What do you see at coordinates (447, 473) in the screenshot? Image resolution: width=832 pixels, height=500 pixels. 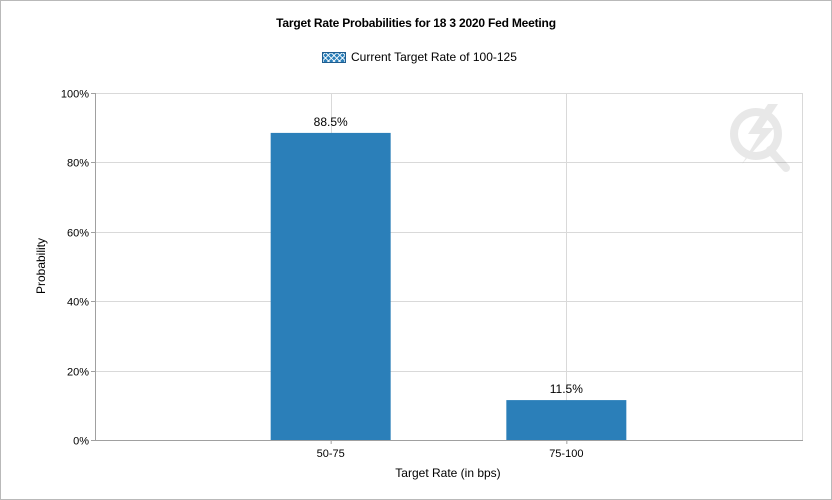 I see `x-axis-title: Target Rate (in bps)` at bounding box center [447, 473].